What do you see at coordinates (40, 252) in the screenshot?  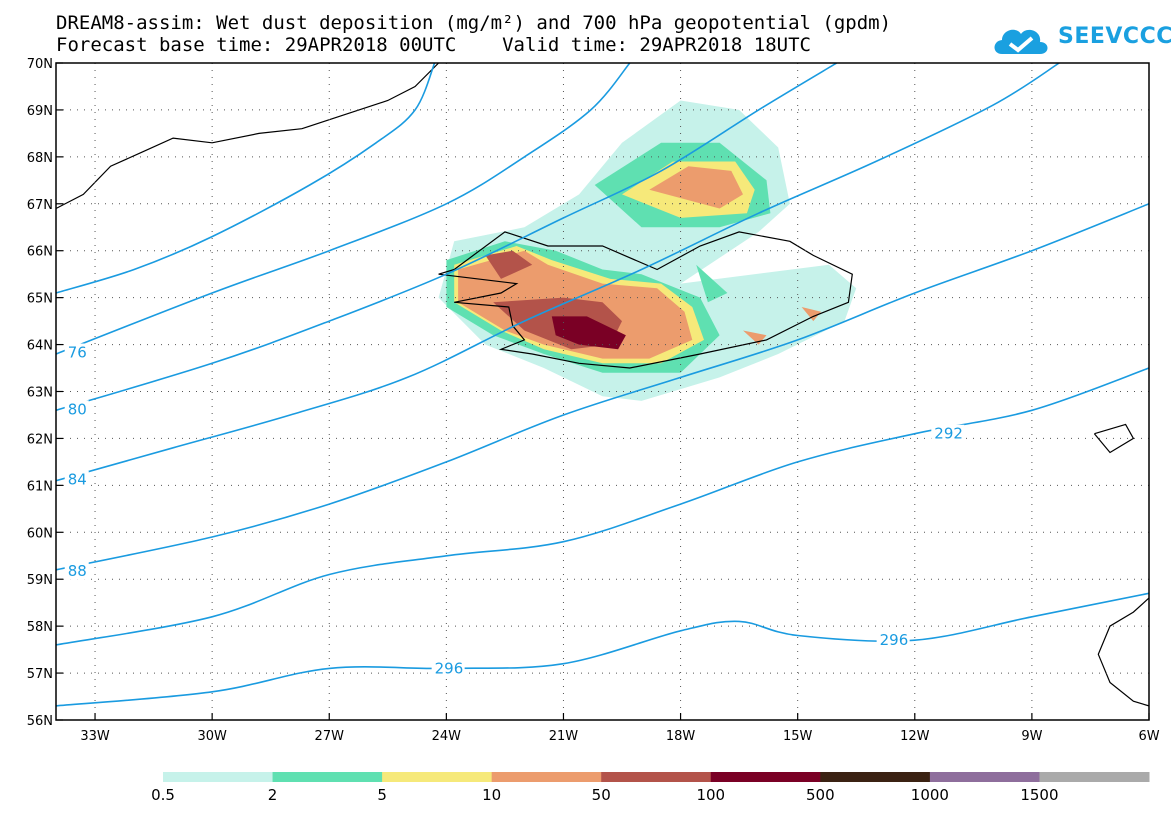 I see `lat-tick-label: 66N` at bounding box center [40, 252].